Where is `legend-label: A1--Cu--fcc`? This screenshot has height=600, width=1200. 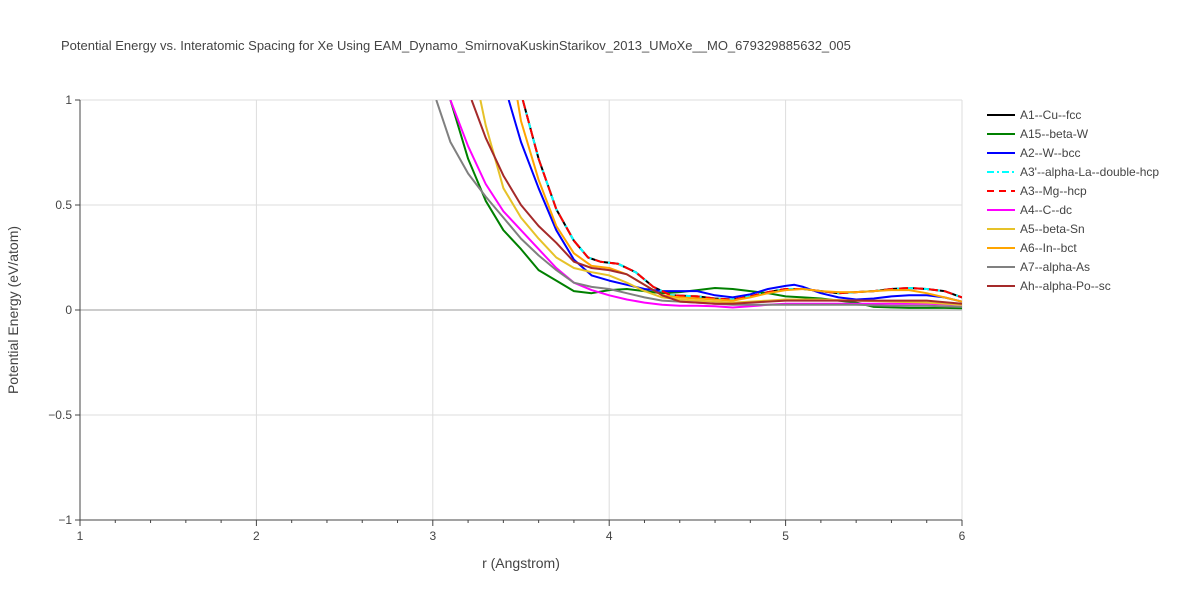 legend-label: A1--Cu--fcc is located at coordinates (1050, 115).